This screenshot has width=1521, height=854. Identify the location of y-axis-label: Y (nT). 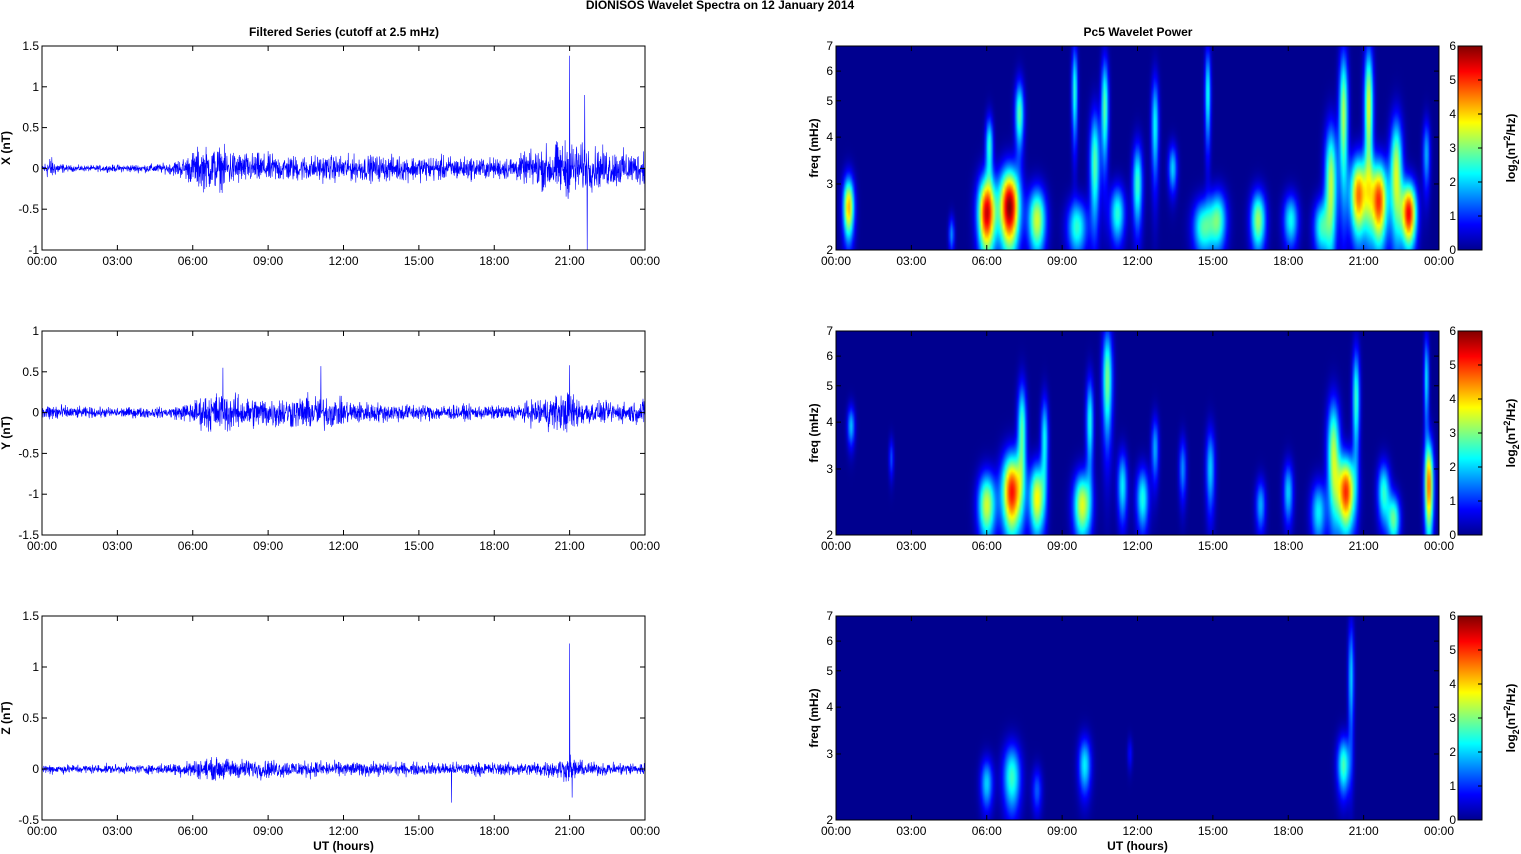
(6, 433).